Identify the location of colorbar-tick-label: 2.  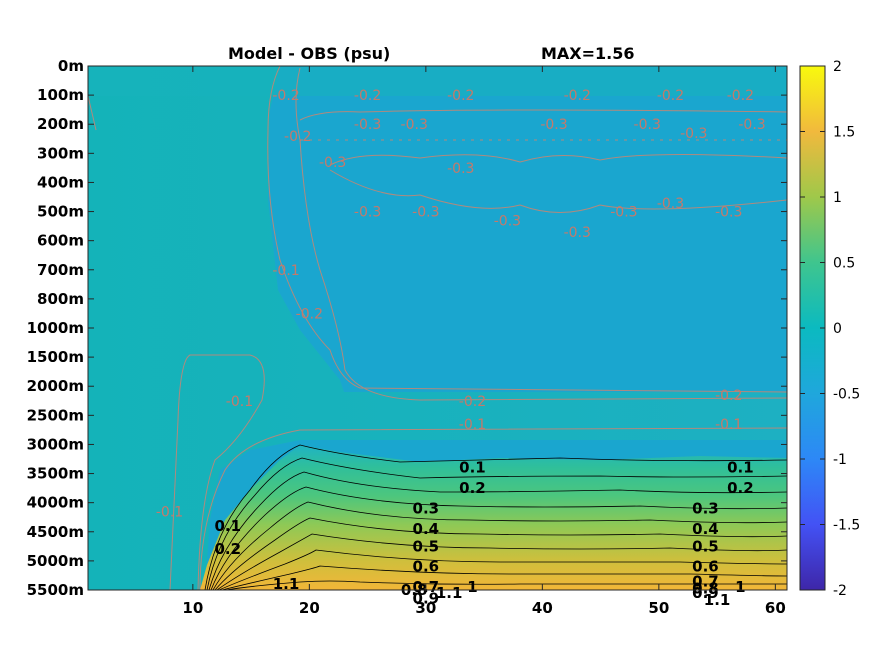
(837, 67).